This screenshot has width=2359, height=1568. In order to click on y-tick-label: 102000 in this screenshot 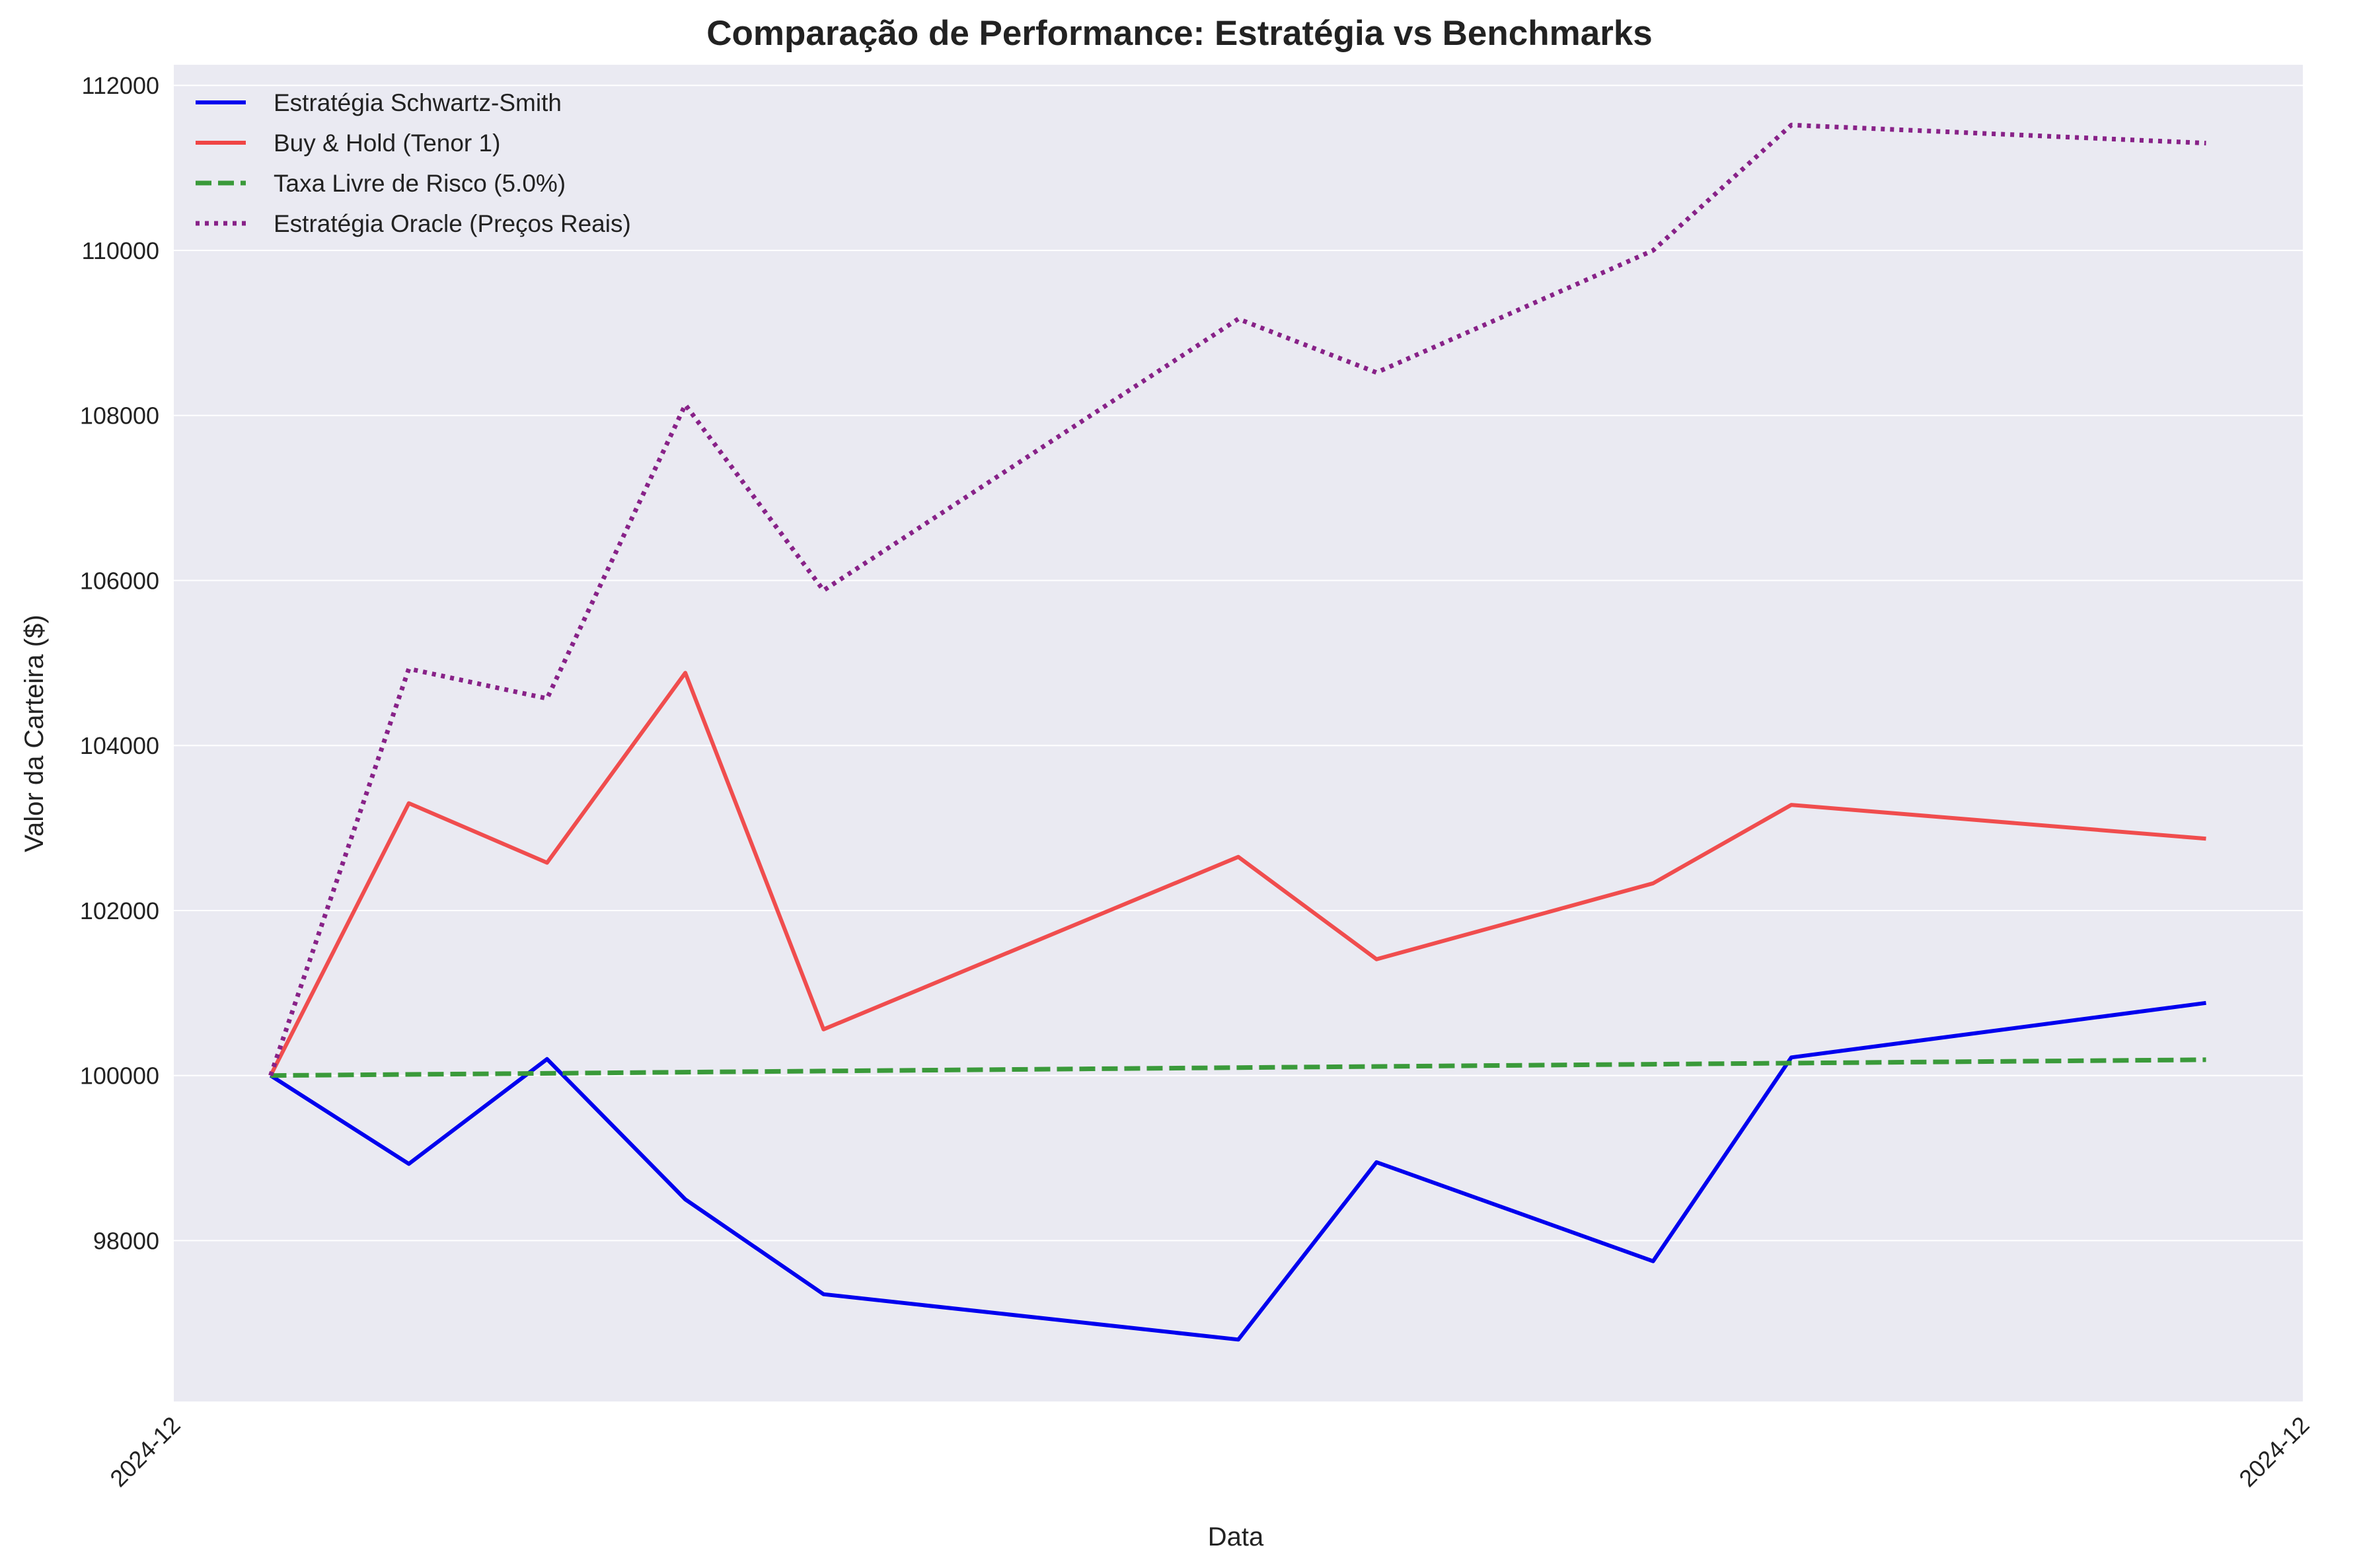, I will do `click(119, 911)`.